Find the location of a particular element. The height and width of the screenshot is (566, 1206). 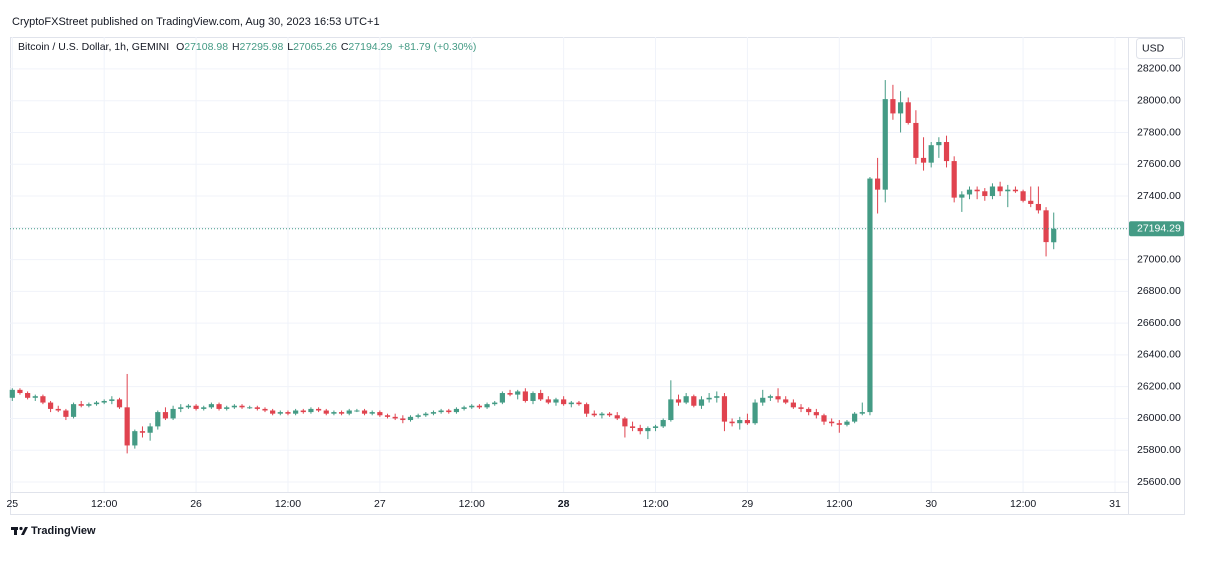

last-price-label: 27194.29 is located at coordinates (1159, 228).